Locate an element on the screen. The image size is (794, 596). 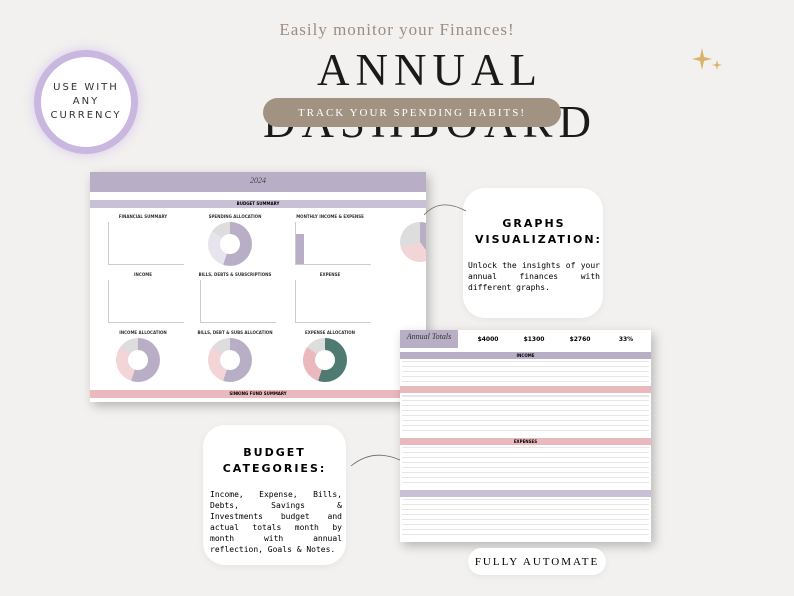
dashboard-year: 2024 is located at coordinates (258, 182).